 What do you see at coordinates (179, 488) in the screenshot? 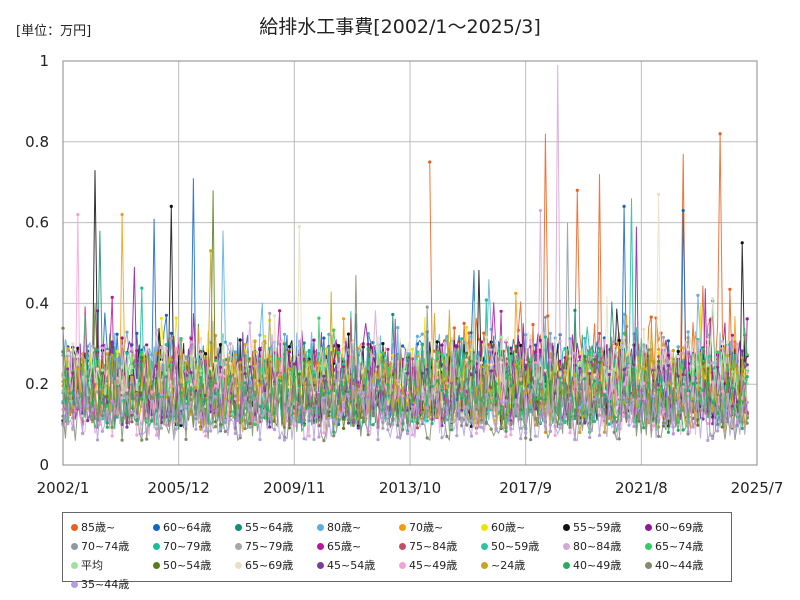
I see `x-tick-label: 2005/12` at bounding box center [179, 488].